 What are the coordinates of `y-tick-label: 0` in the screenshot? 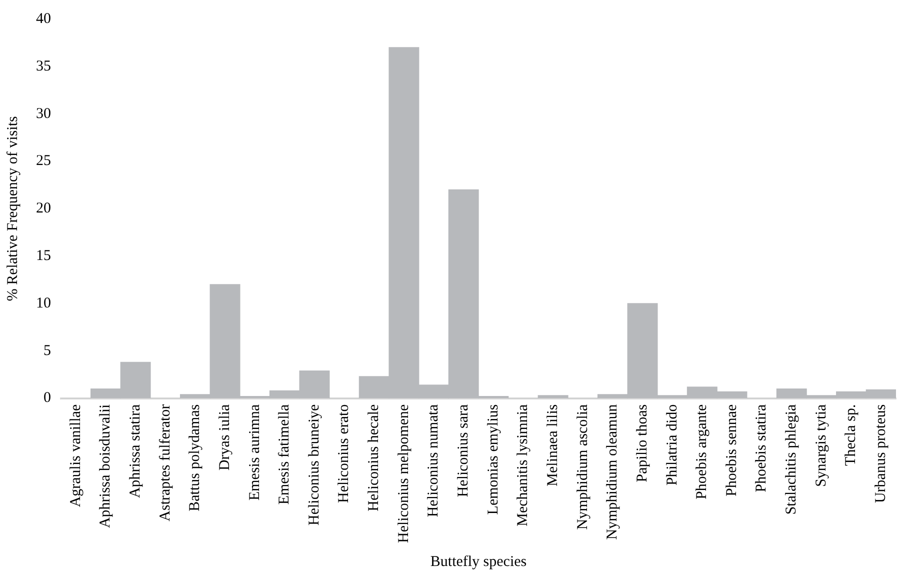 It's located at (47, 398).